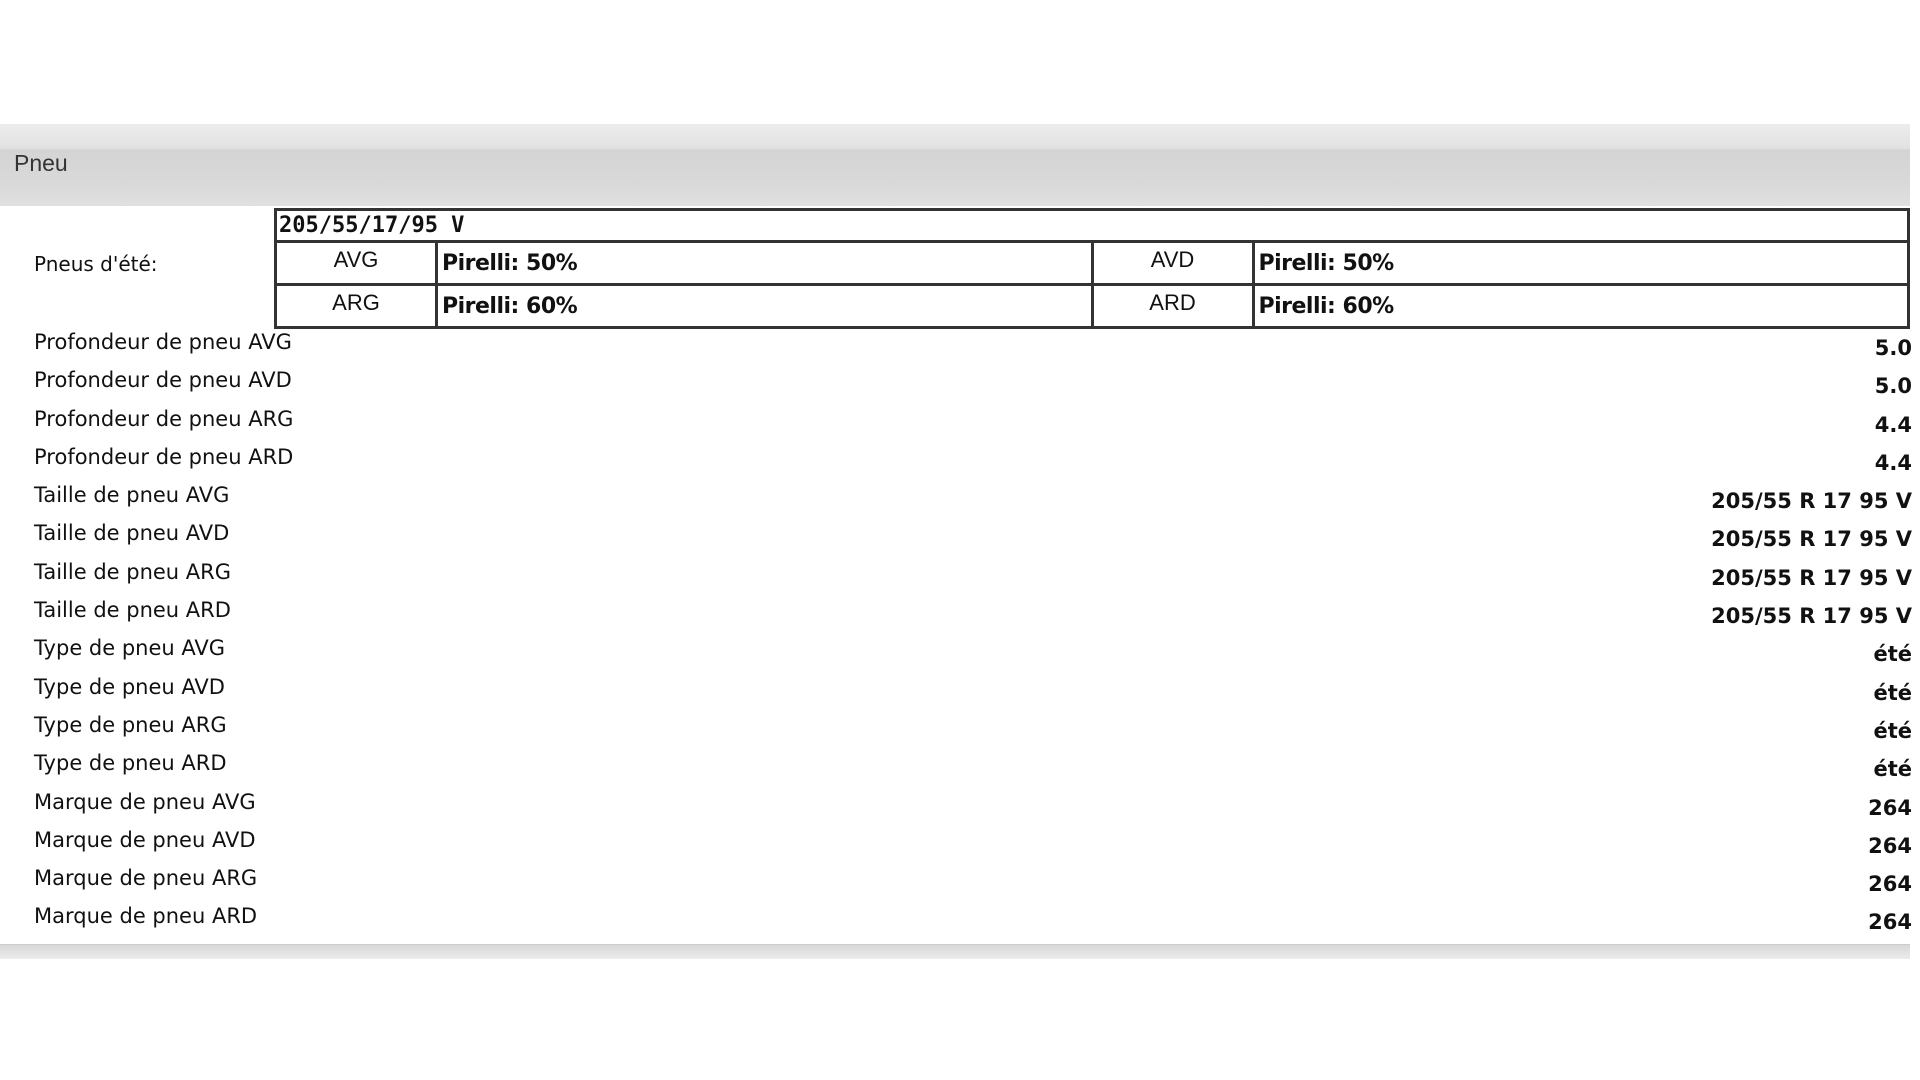 This screenshot has width=1920, height=1080. What do you see at coordinates (956, 387) in the screenshot?
I see `detail-row: Profondeur de pneu AVD 5.0` at bounding box center [956, 387].